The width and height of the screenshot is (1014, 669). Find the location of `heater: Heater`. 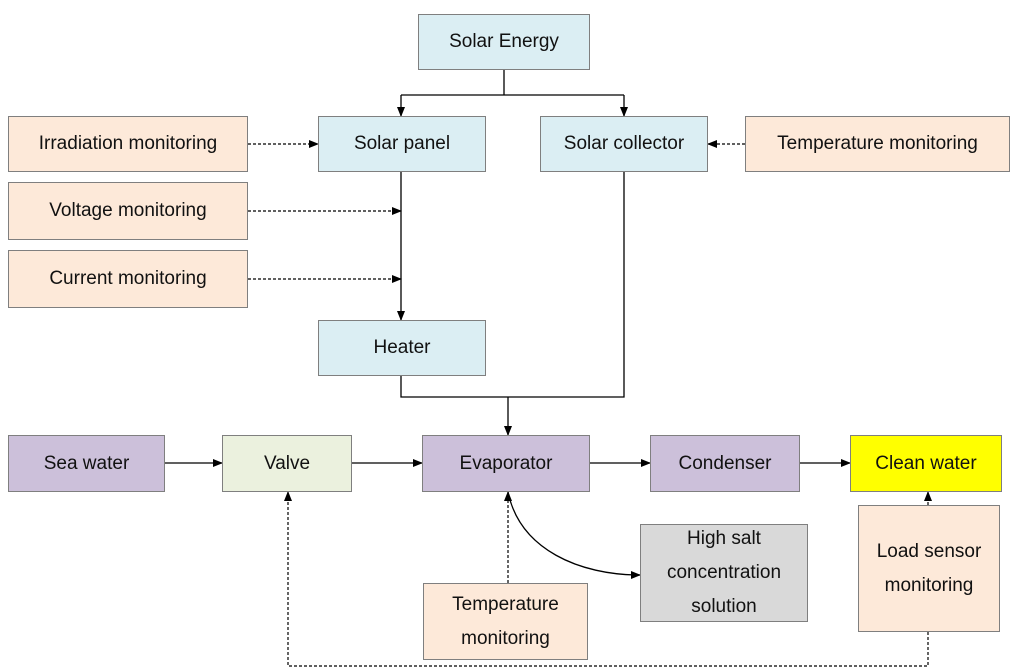

heater: Heater is located at coordinates (402, 348).